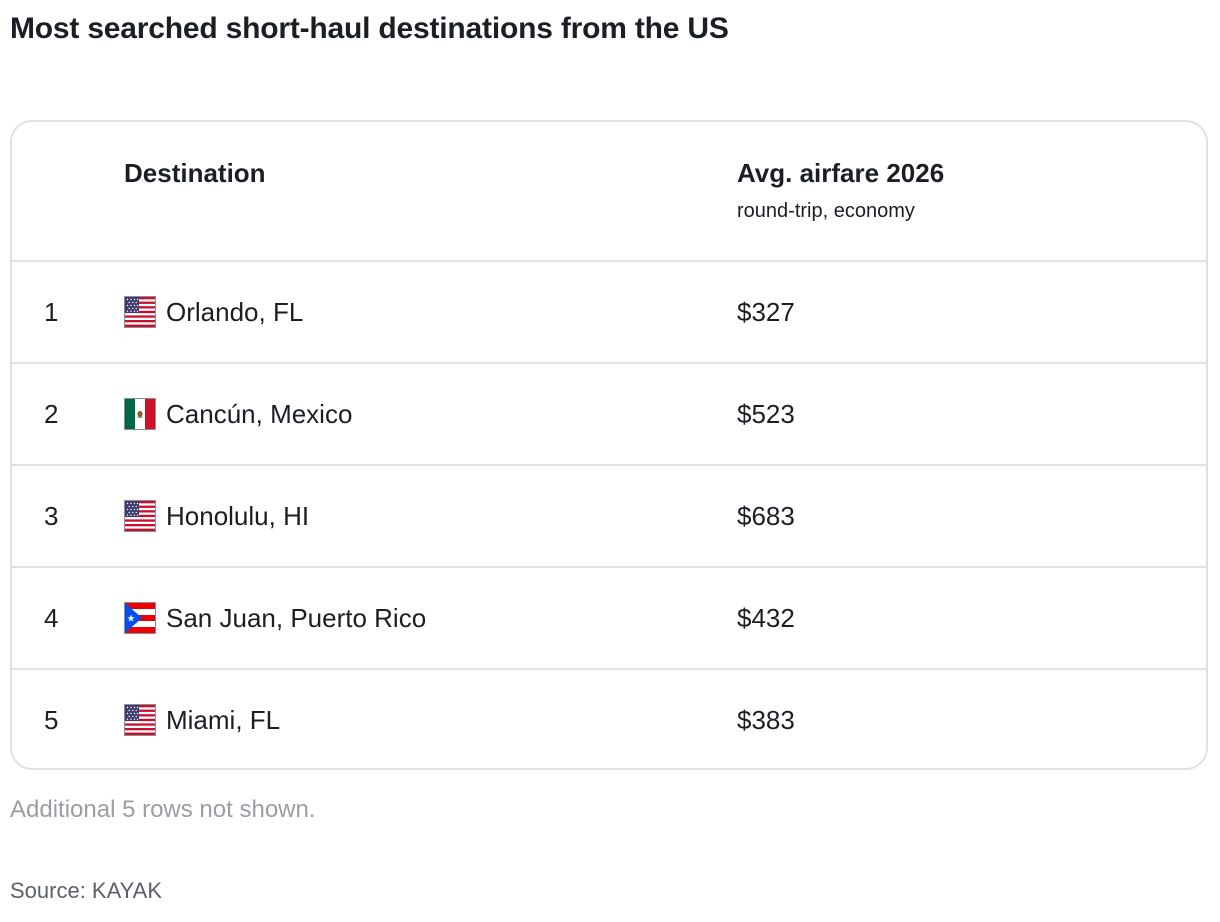  What do you see at coordinates (238, 516) in the screenshot?
I see `row-destination: Honolulu, HI` at bounding box center [238, 516].